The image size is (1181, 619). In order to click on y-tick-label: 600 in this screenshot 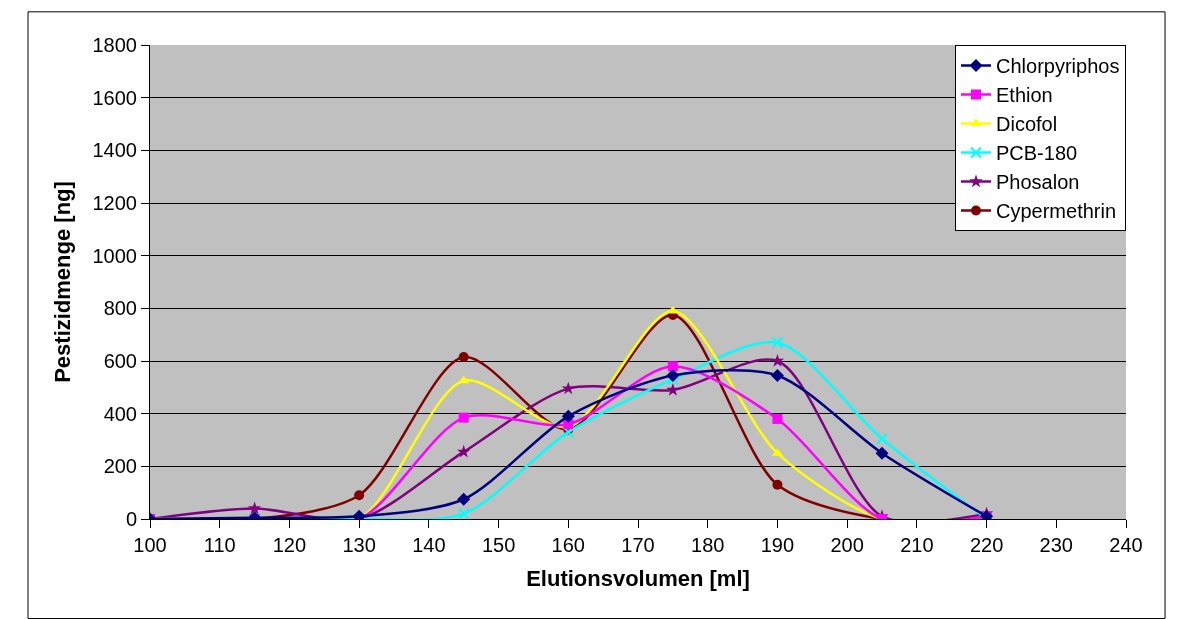, I will do `click(120, 361)`.